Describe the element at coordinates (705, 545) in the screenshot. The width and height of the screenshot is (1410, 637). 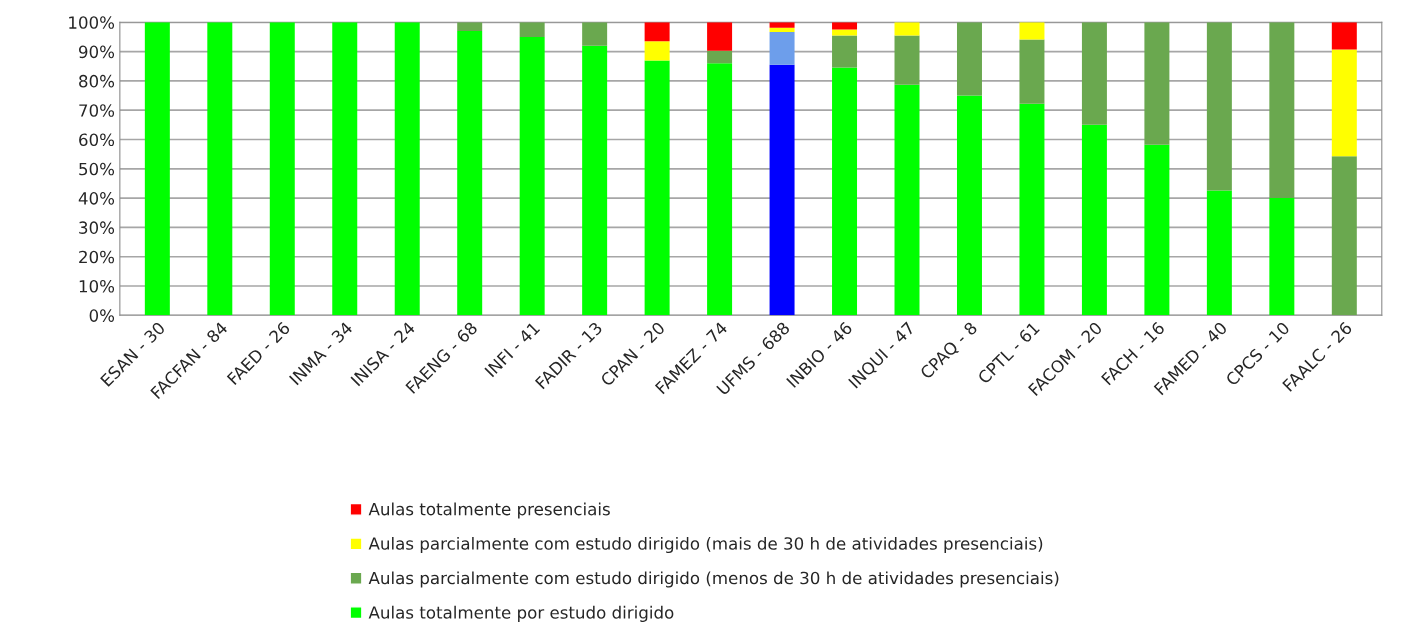
I see `legend-label: Aulas parcialmente com estudo dirigido (mais de 30 h de atividades presenciais)` at that location.